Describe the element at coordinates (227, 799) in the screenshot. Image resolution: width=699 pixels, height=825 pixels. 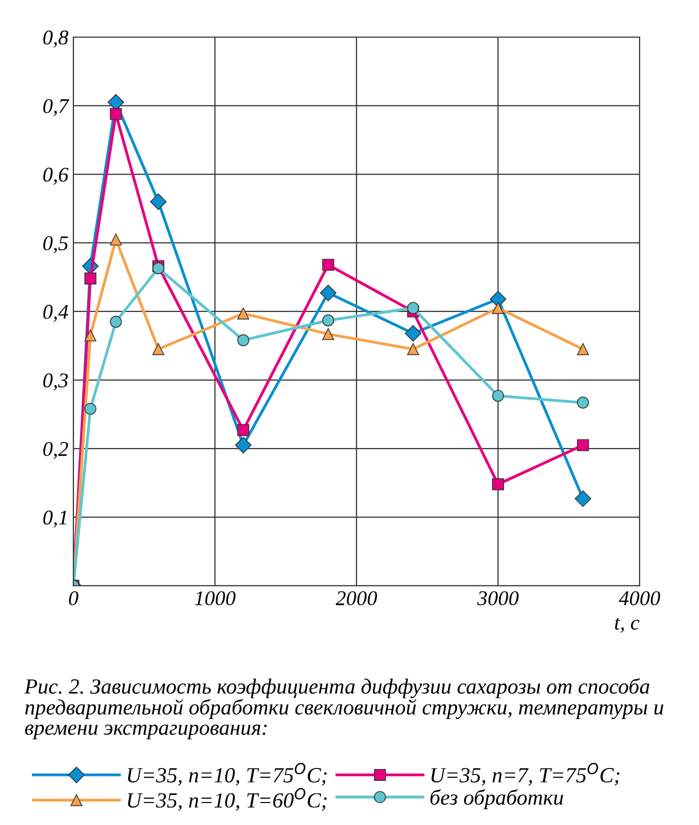
I see `legend-label: U=35, n=10, T=60$^{O}$C;` at that location.